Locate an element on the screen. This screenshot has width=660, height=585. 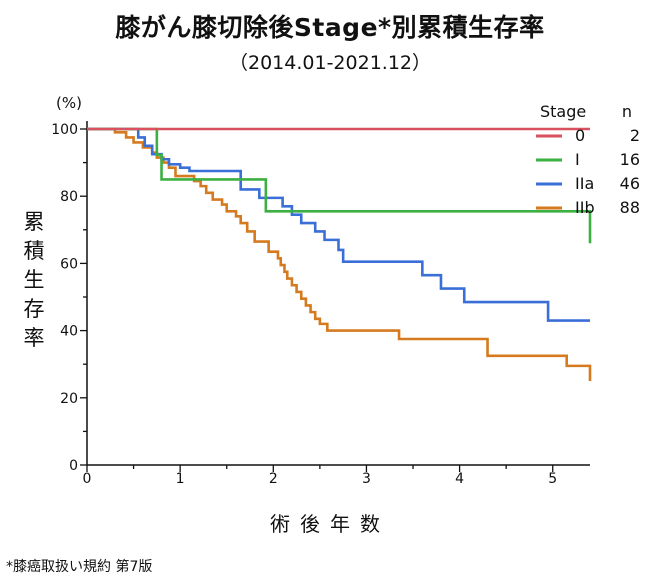
x-tick-label: 4 is located at coordinates (459, 479).